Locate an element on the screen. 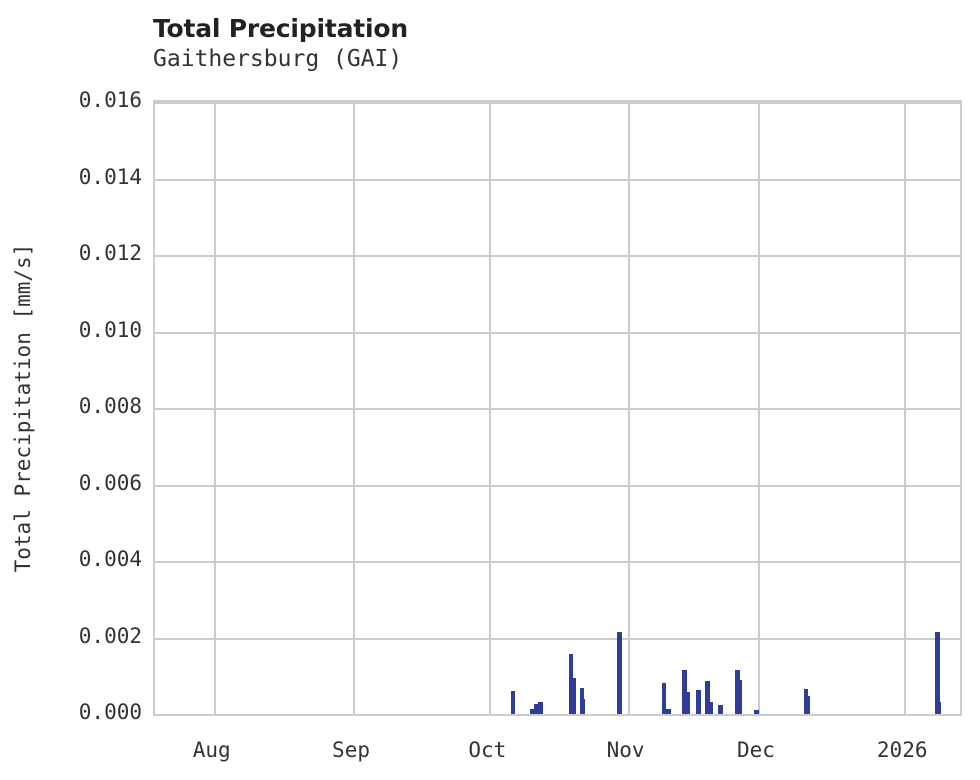 This screenshot has height=780, width=980. x-axis-tick-label: Dec is located at coordinates (755, 750).